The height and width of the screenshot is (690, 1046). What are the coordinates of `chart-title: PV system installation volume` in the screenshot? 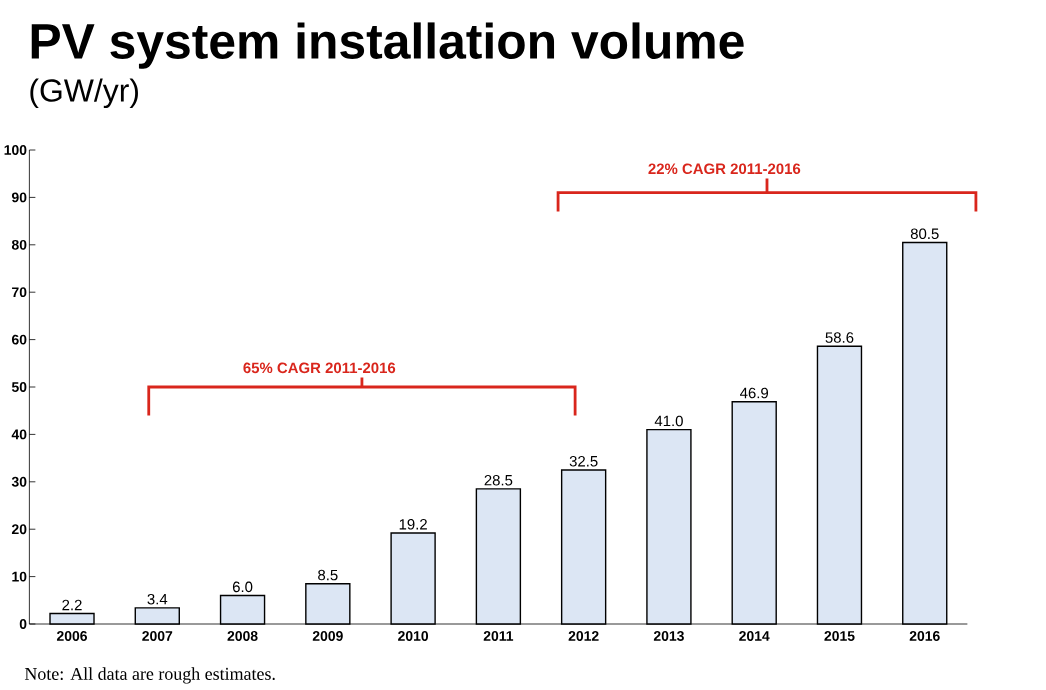 It's located at (387, 45).